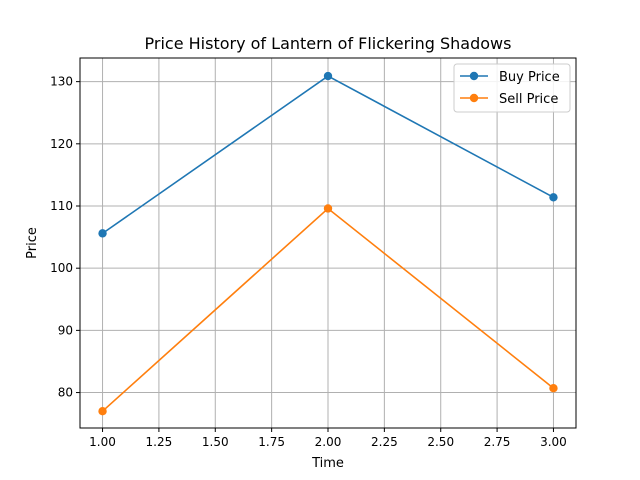  Describe the element at coordinates (529, 77) in the screenshot. I see `buy-price-legend-label: Buy Price` at that location.